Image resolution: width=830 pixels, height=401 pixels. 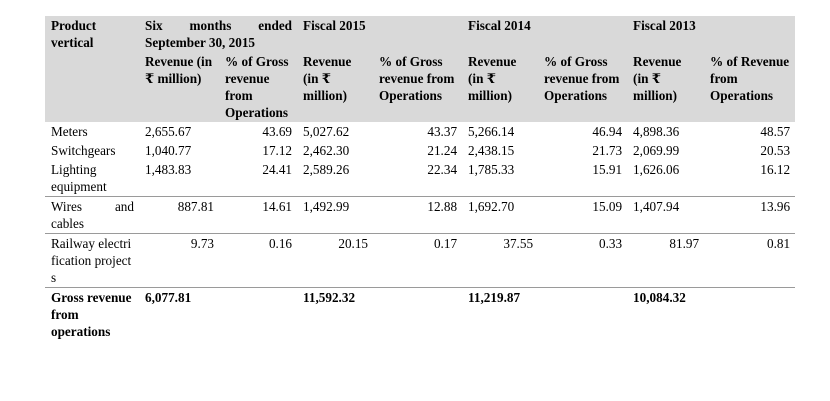 What do you see at coordinates (335, 87) in the screenshot?
I see `revenue-header-p2: Revenue (in ₹ million)` at bounding box center [335, 87].